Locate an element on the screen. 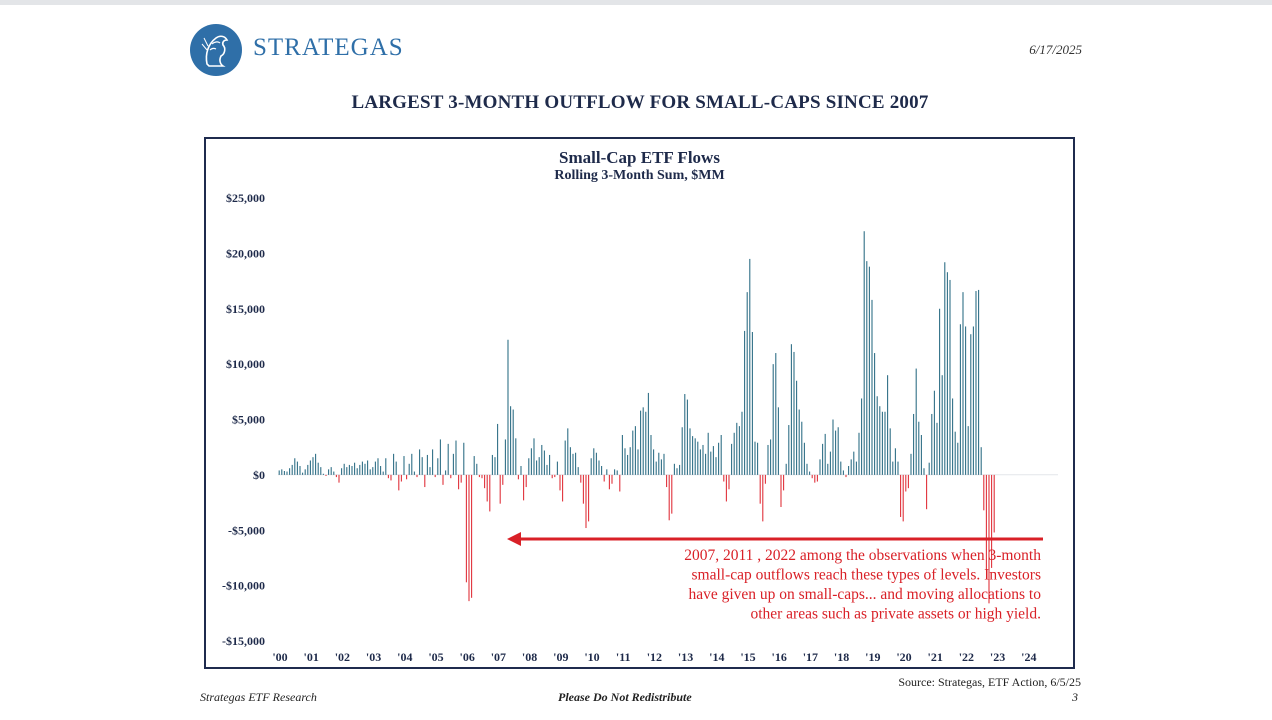 Image resolution: width=1272 pixels, height=720 pixels. source-note: Source: Strategas, ETF Action, 6/5/25 is located at coordinates (989, 682).